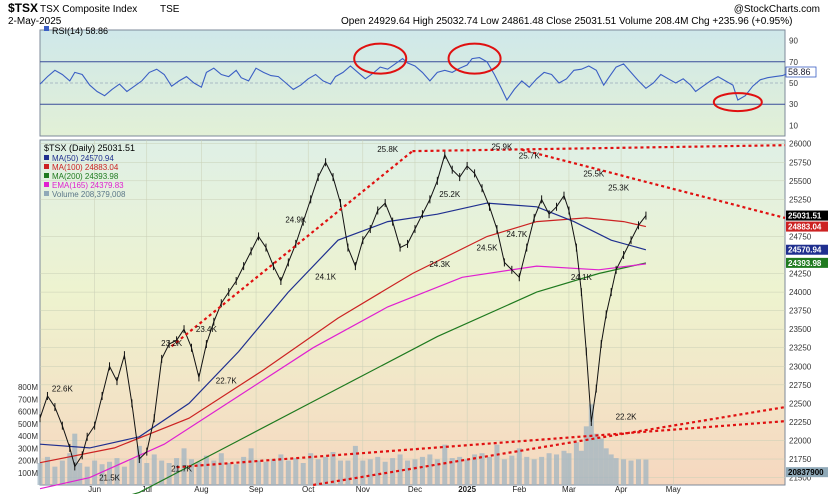 This screenshot has width=828, height=499. Describe the element at coordinates (673, 489) in the screenshot. I see `x-tick-label: May` at that location.